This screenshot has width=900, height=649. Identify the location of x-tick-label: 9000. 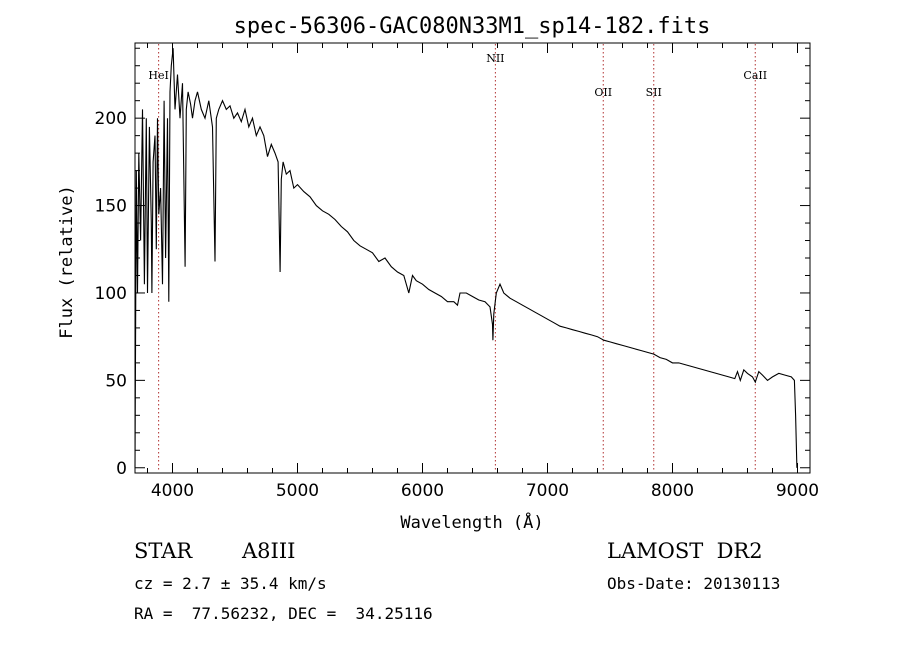
(797, 491).